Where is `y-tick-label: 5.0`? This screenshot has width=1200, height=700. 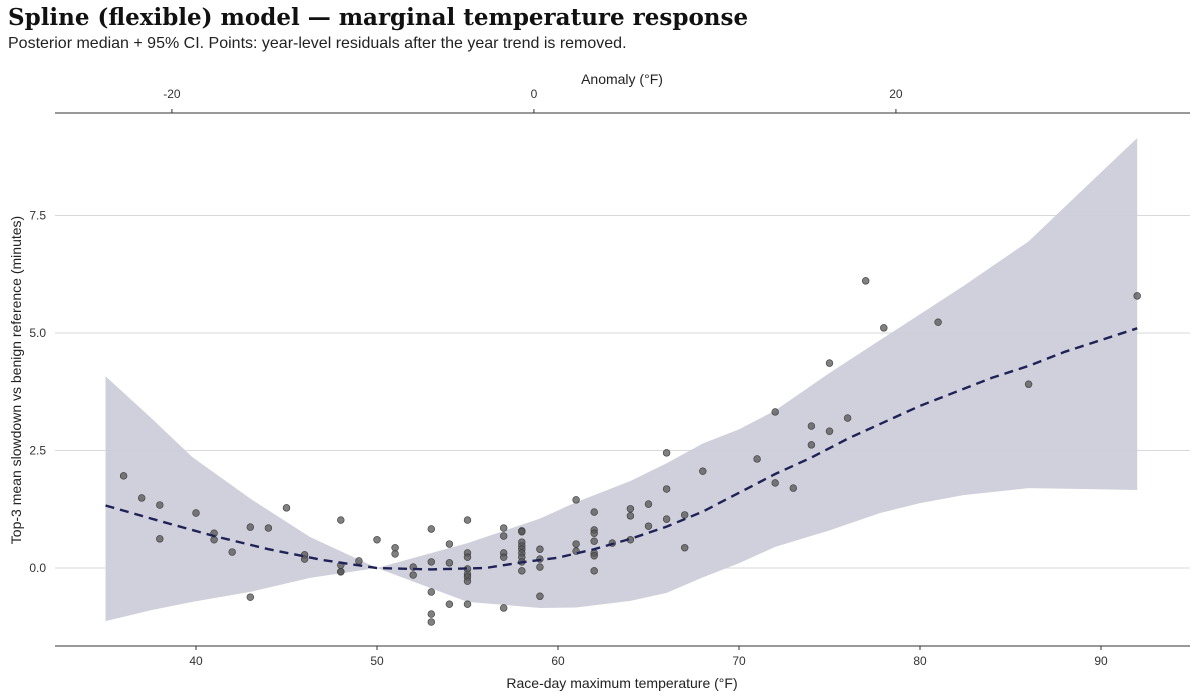
y-tick-label: 5.0 is located at coordinates (37, 333).